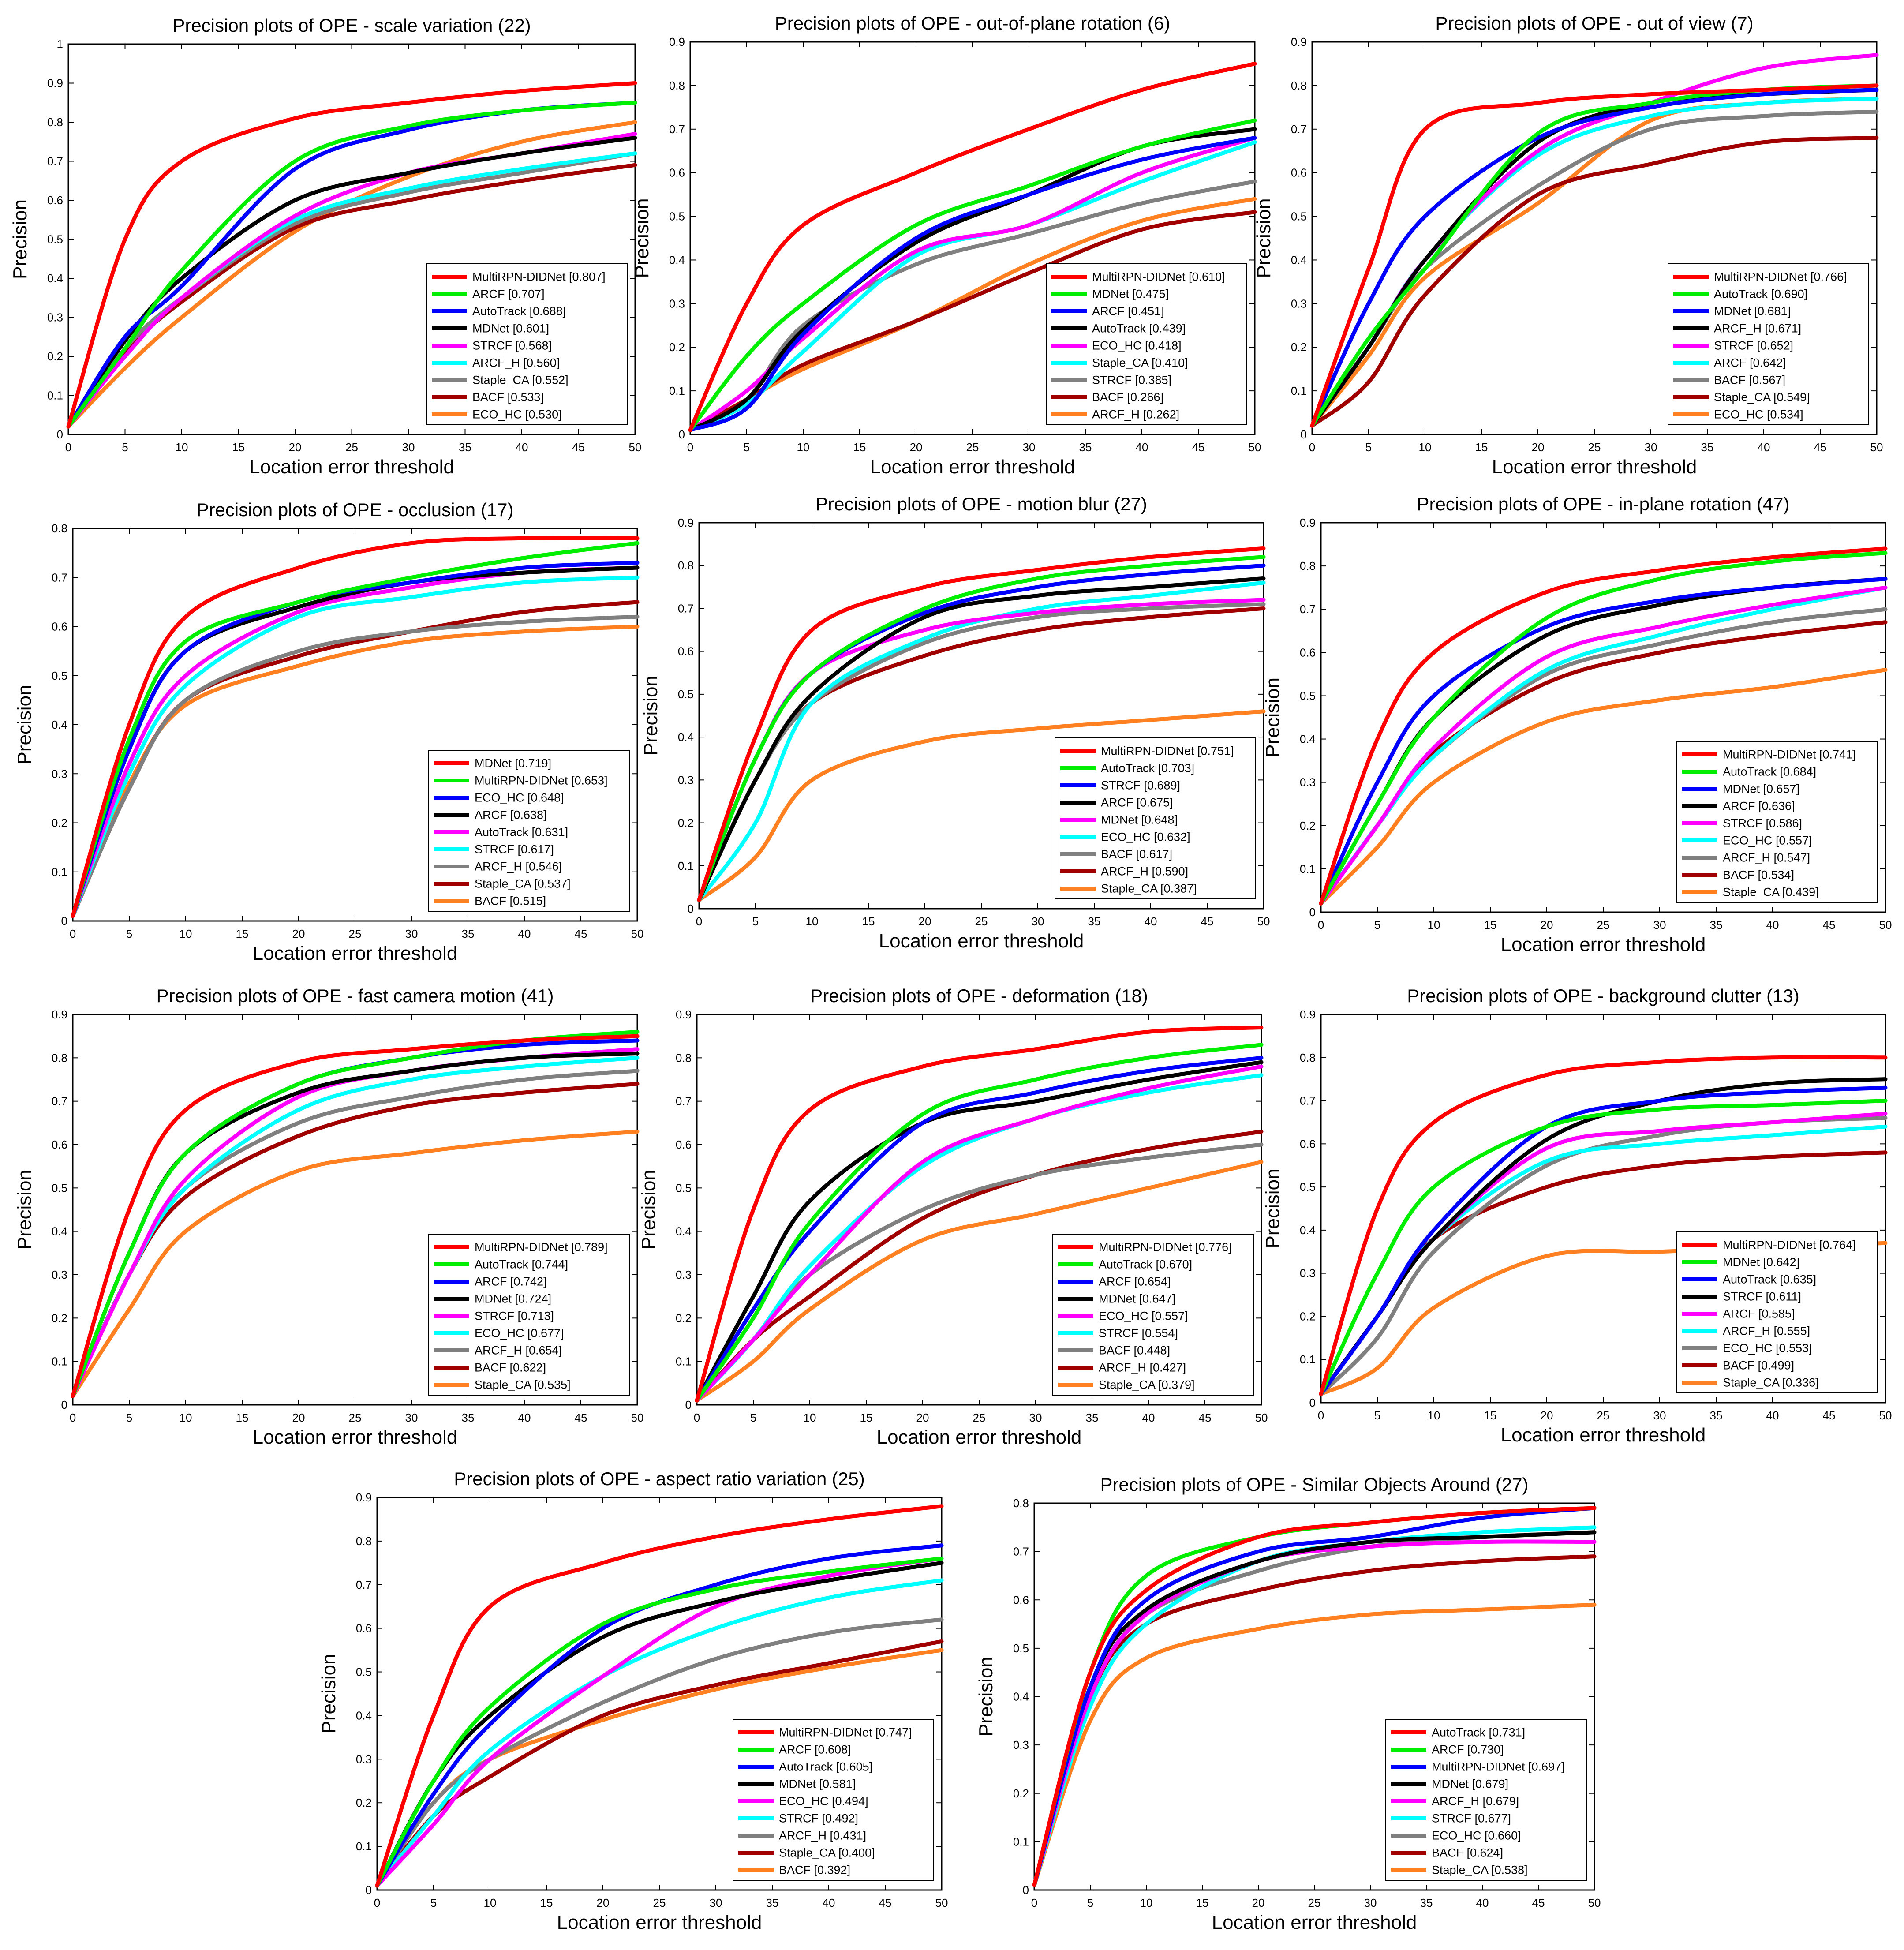 The width and height of the screenshot is (1904, 1950). I want to click on legend-entry: ARCF_H [0.560], so click(516, 363).